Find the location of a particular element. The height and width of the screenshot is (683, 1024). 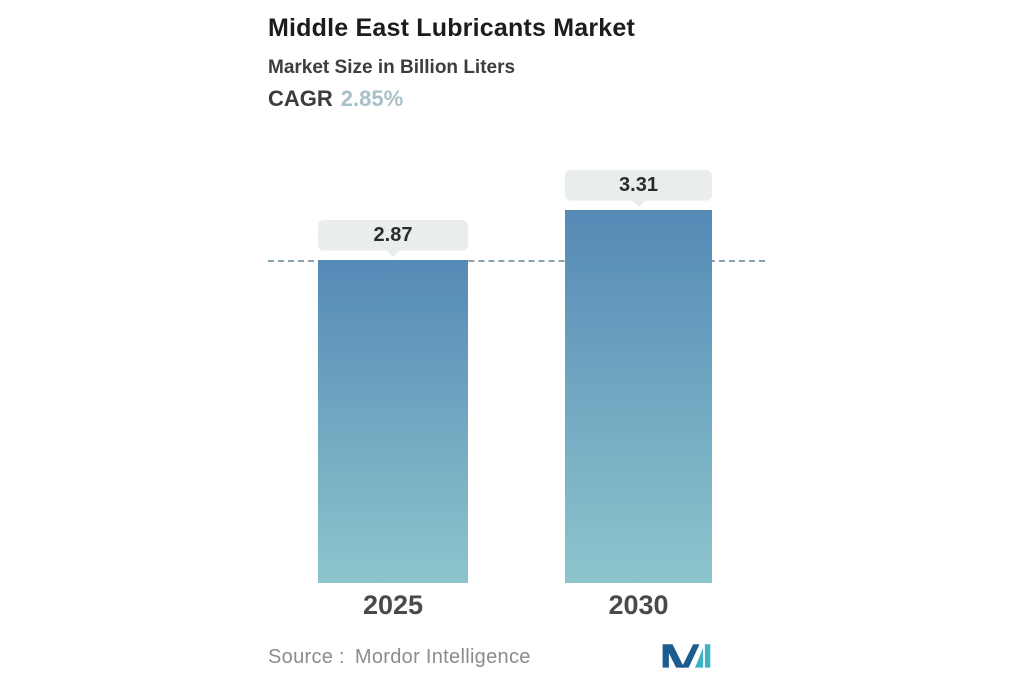

source-label: Source : is located at coordinates (306, 657).